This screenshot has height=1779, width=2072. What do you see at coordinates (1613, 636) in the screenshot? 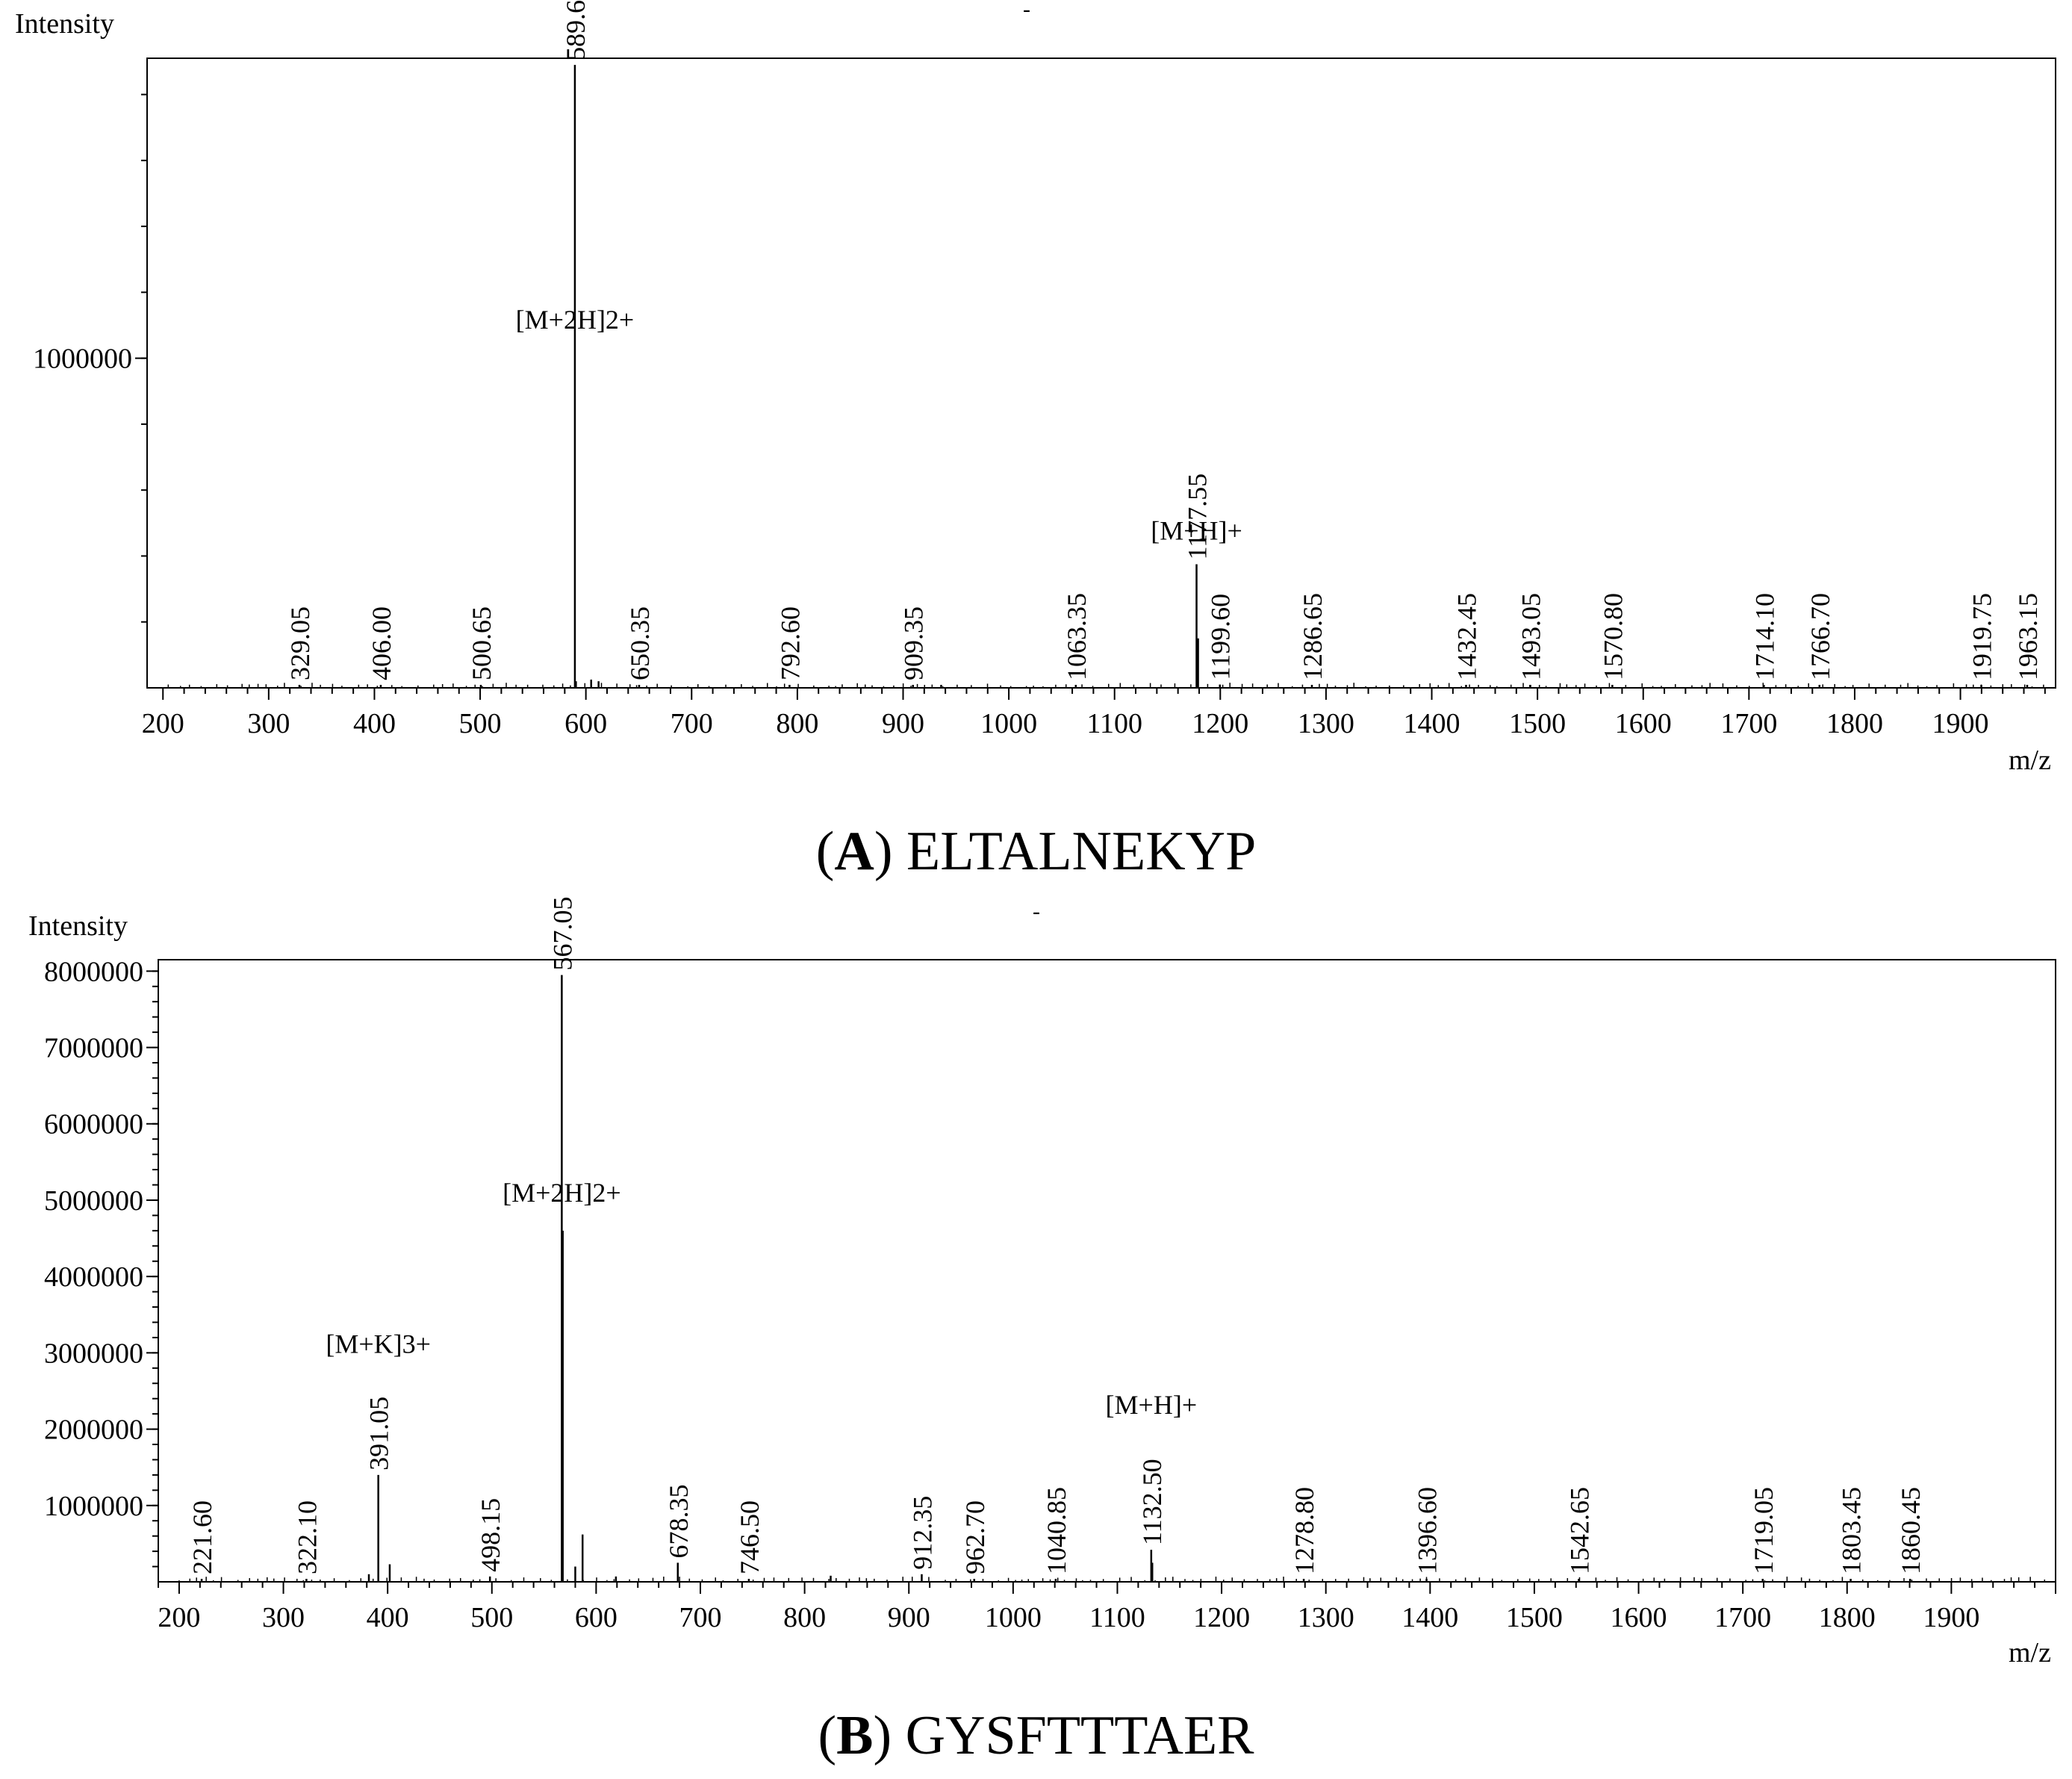
I see `peak-label-1570.80: 1570.80` at bounding box center [1613, 636].